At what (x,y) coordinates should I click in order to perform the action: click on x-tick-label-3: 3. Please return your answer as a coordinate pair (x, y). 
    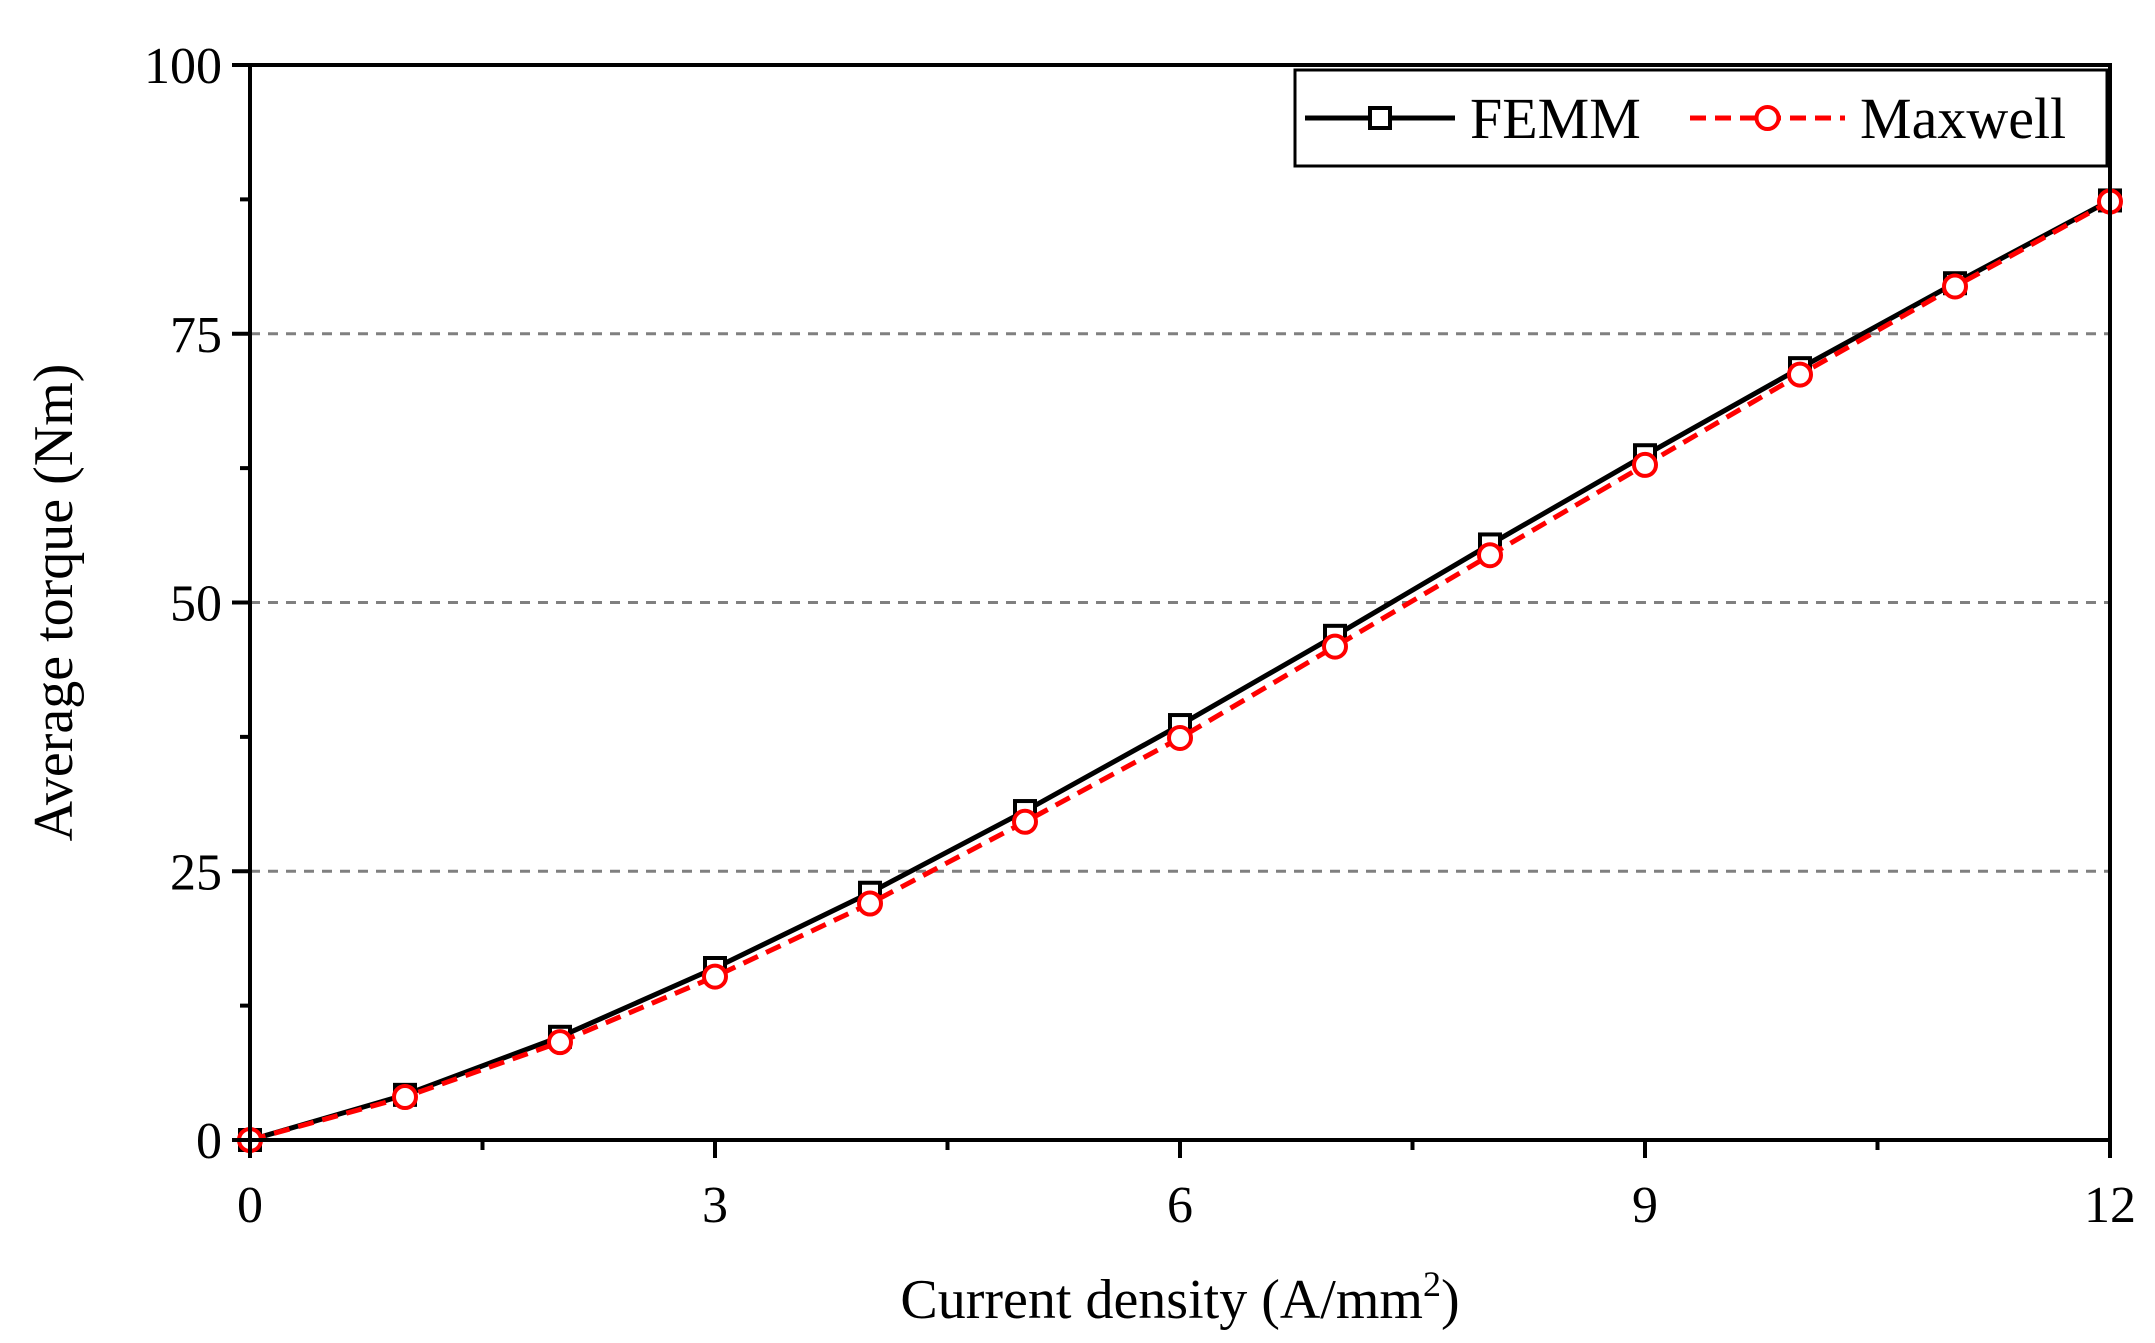
    Looking at the image, I should click on (715, 1205).